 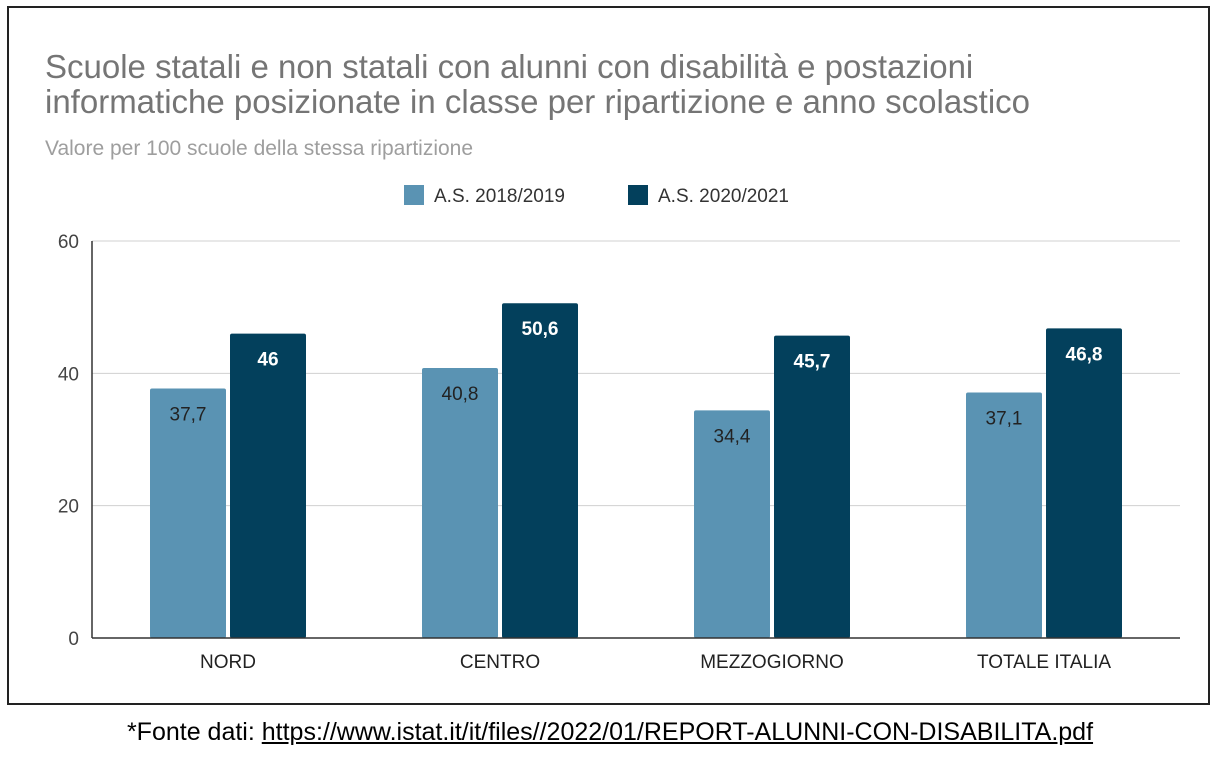 I want to click on y-tick-label: 0, so click(x=73, y=639).